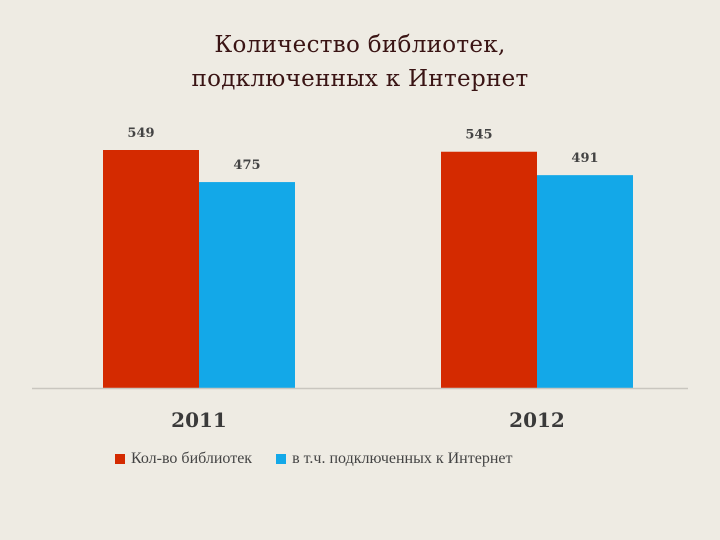 This screenshot has width=720, height=540. What do you see at coordinates (585, 281) in the screenshot?
I see `bar-internet-2012` at bounding box center [585, 281].